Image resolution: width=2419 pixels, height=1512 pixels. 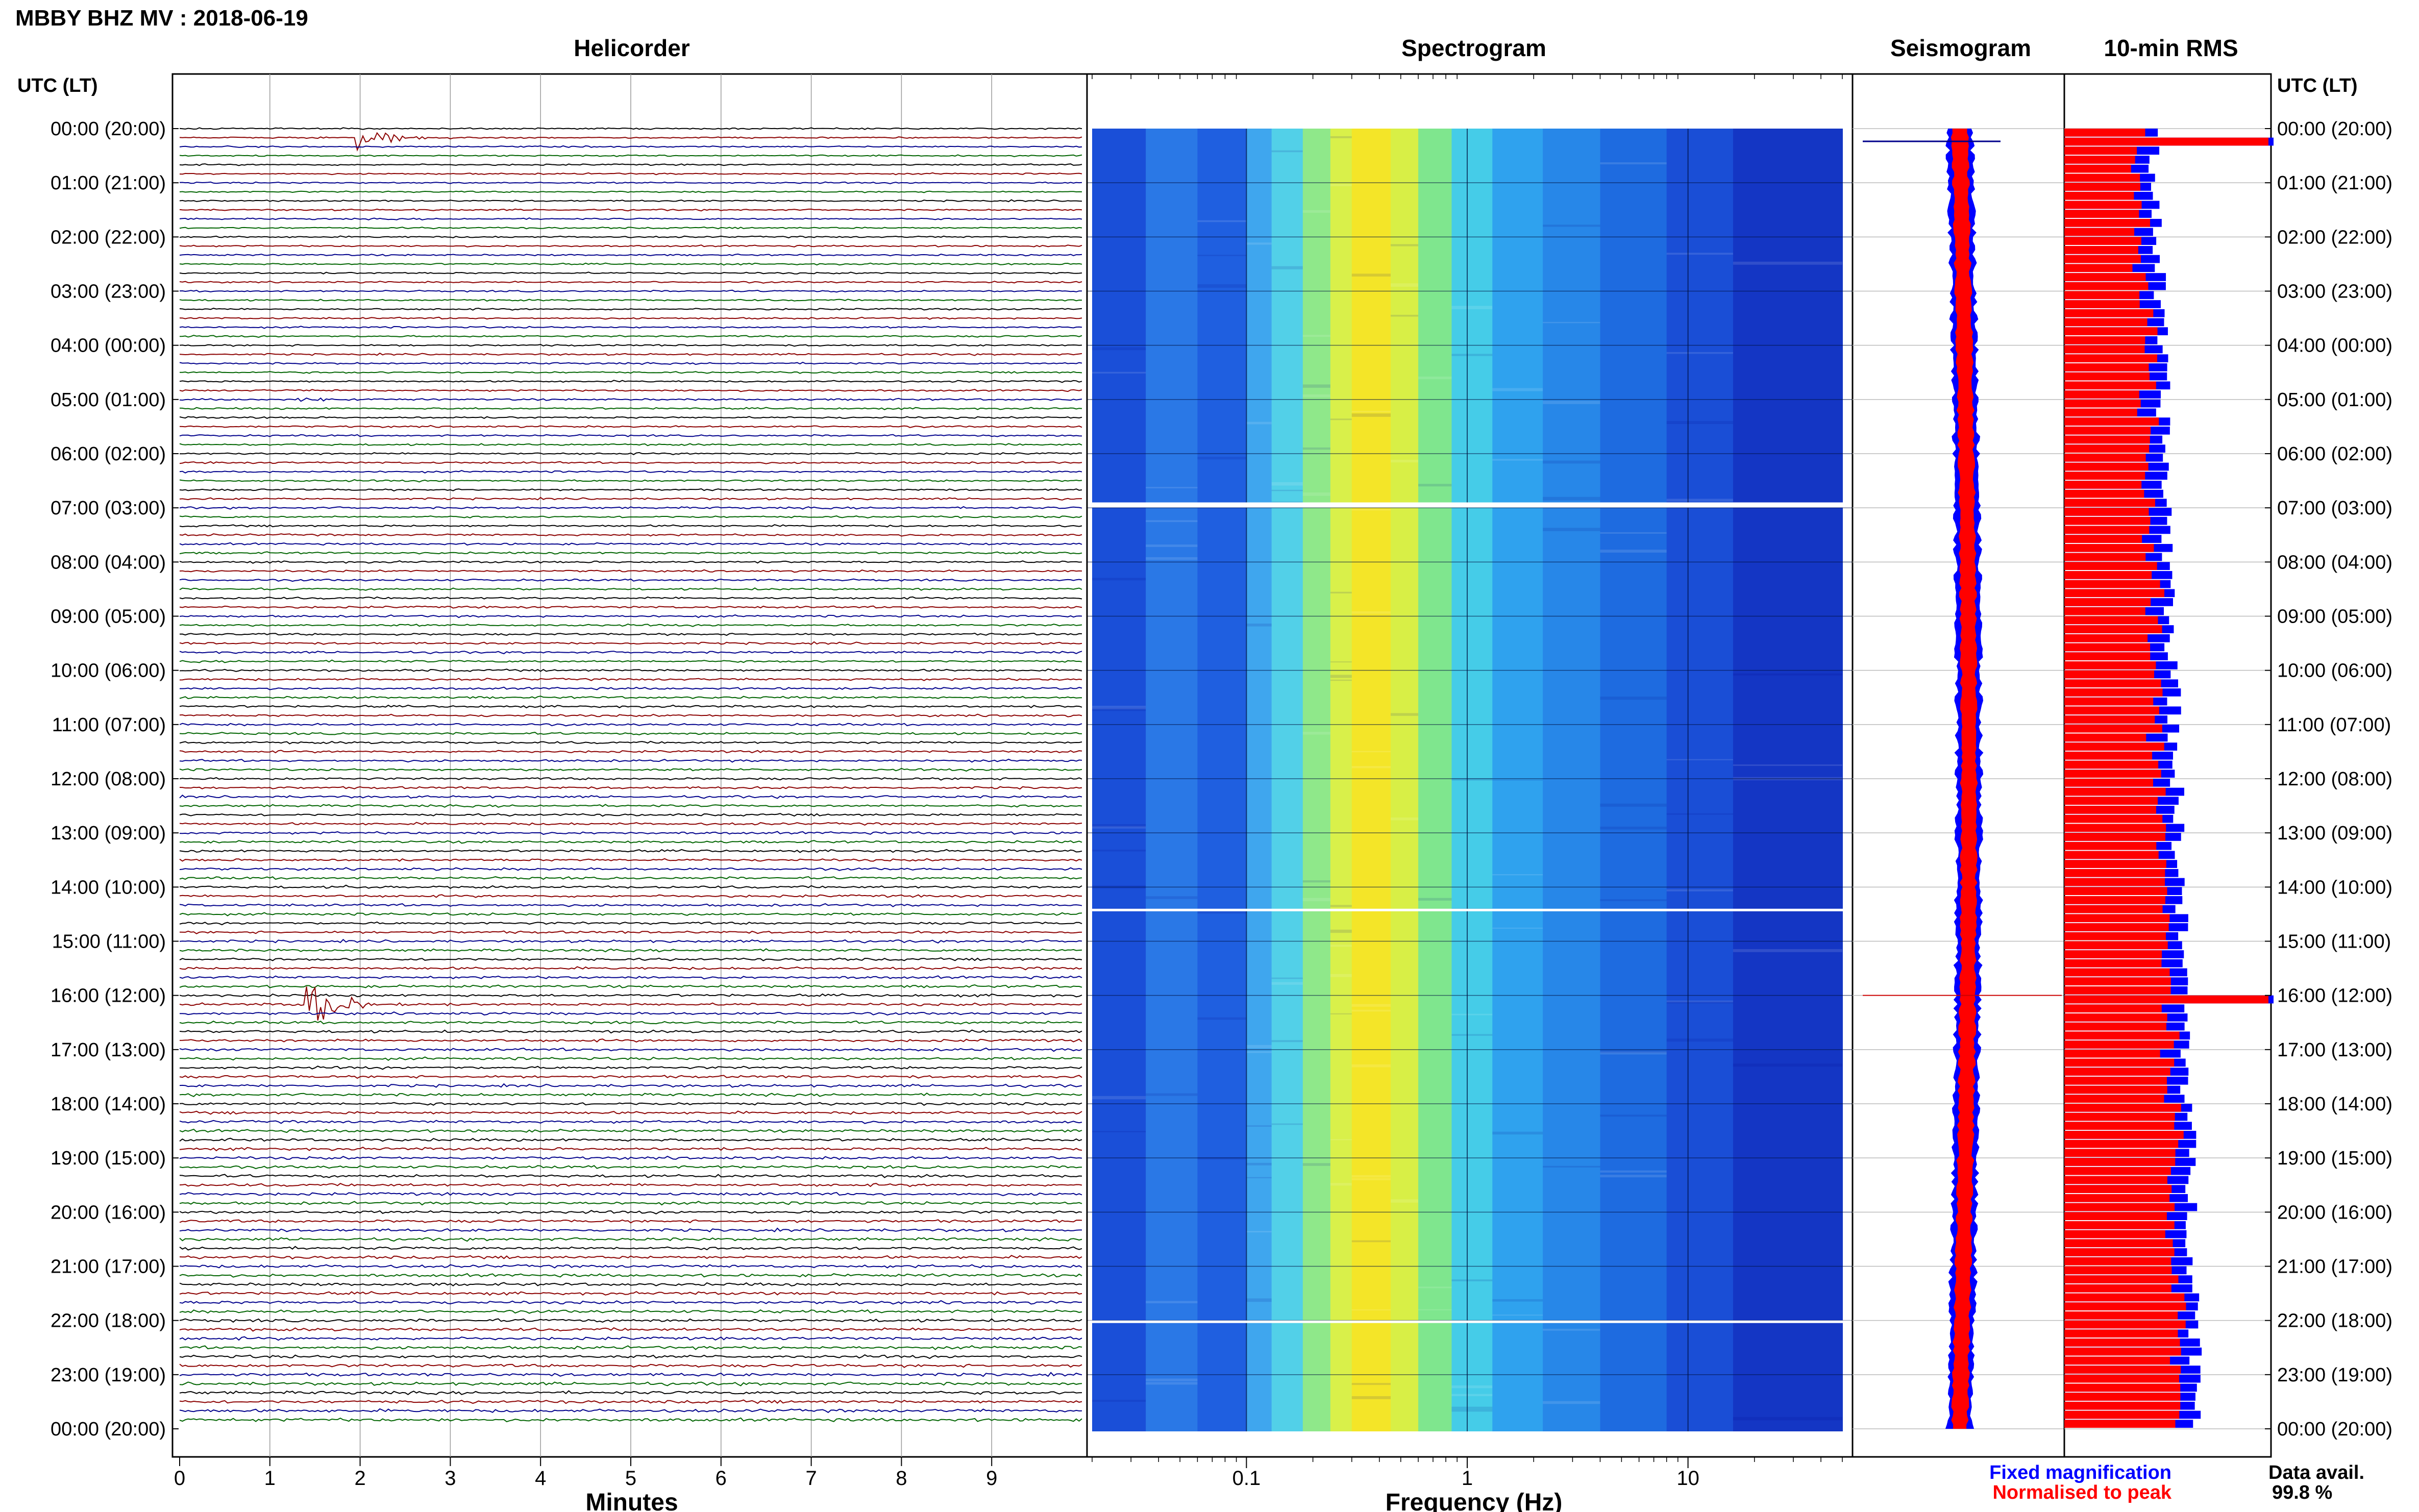 I want to click on time-label-left: 10:00 (06:00), so click(x=108, y=671).